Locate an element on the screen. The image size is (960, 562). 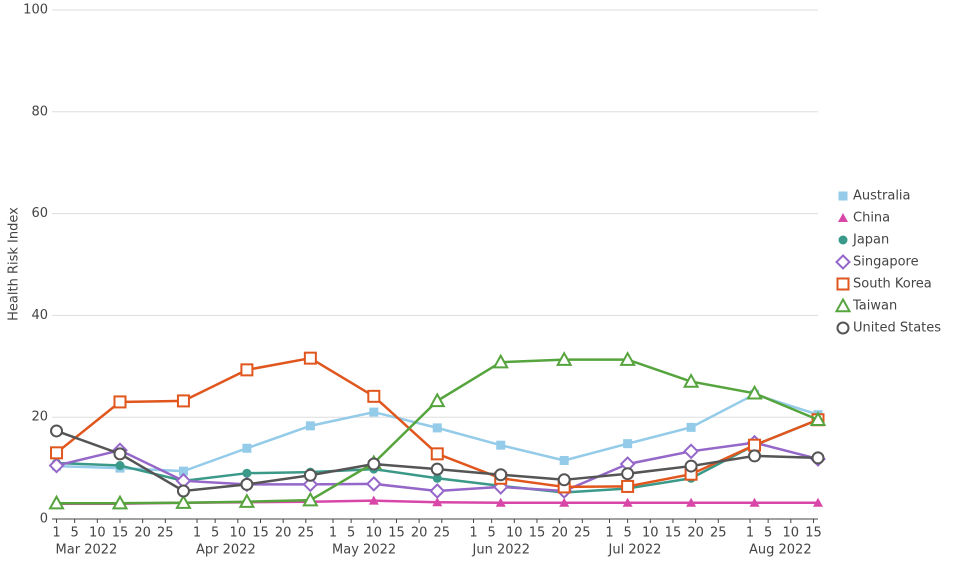
x-month-label: May 2022 is located at coordinates (364, 550).